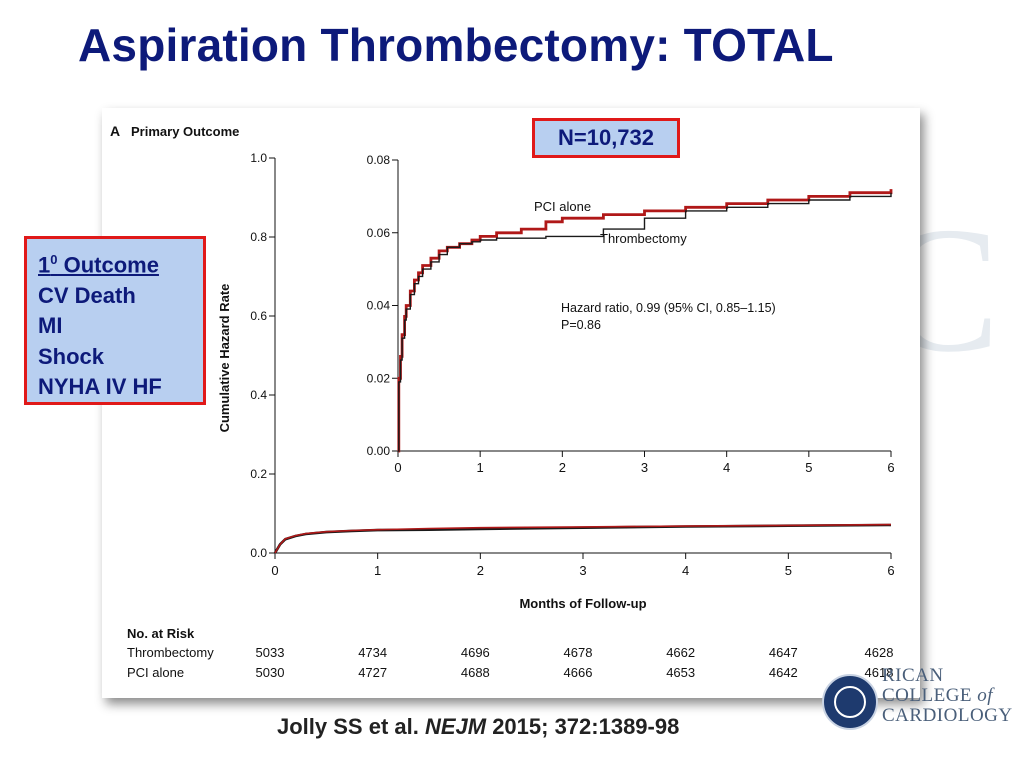 This screenshot has height=765, width=1025. What do you see at coordinates (258, 553) in the screenshot?
I see `y-tick-label: 0.0` at bounding box center [258, 553].